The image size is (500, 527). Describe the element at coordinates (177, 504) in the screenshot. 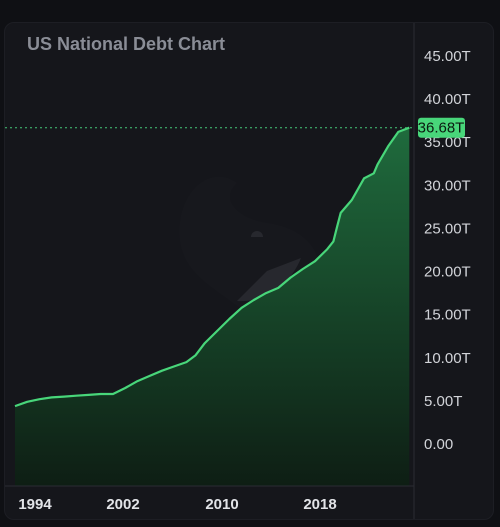

I see `x-ticks: 1994 2002 2010 2018` at that location.